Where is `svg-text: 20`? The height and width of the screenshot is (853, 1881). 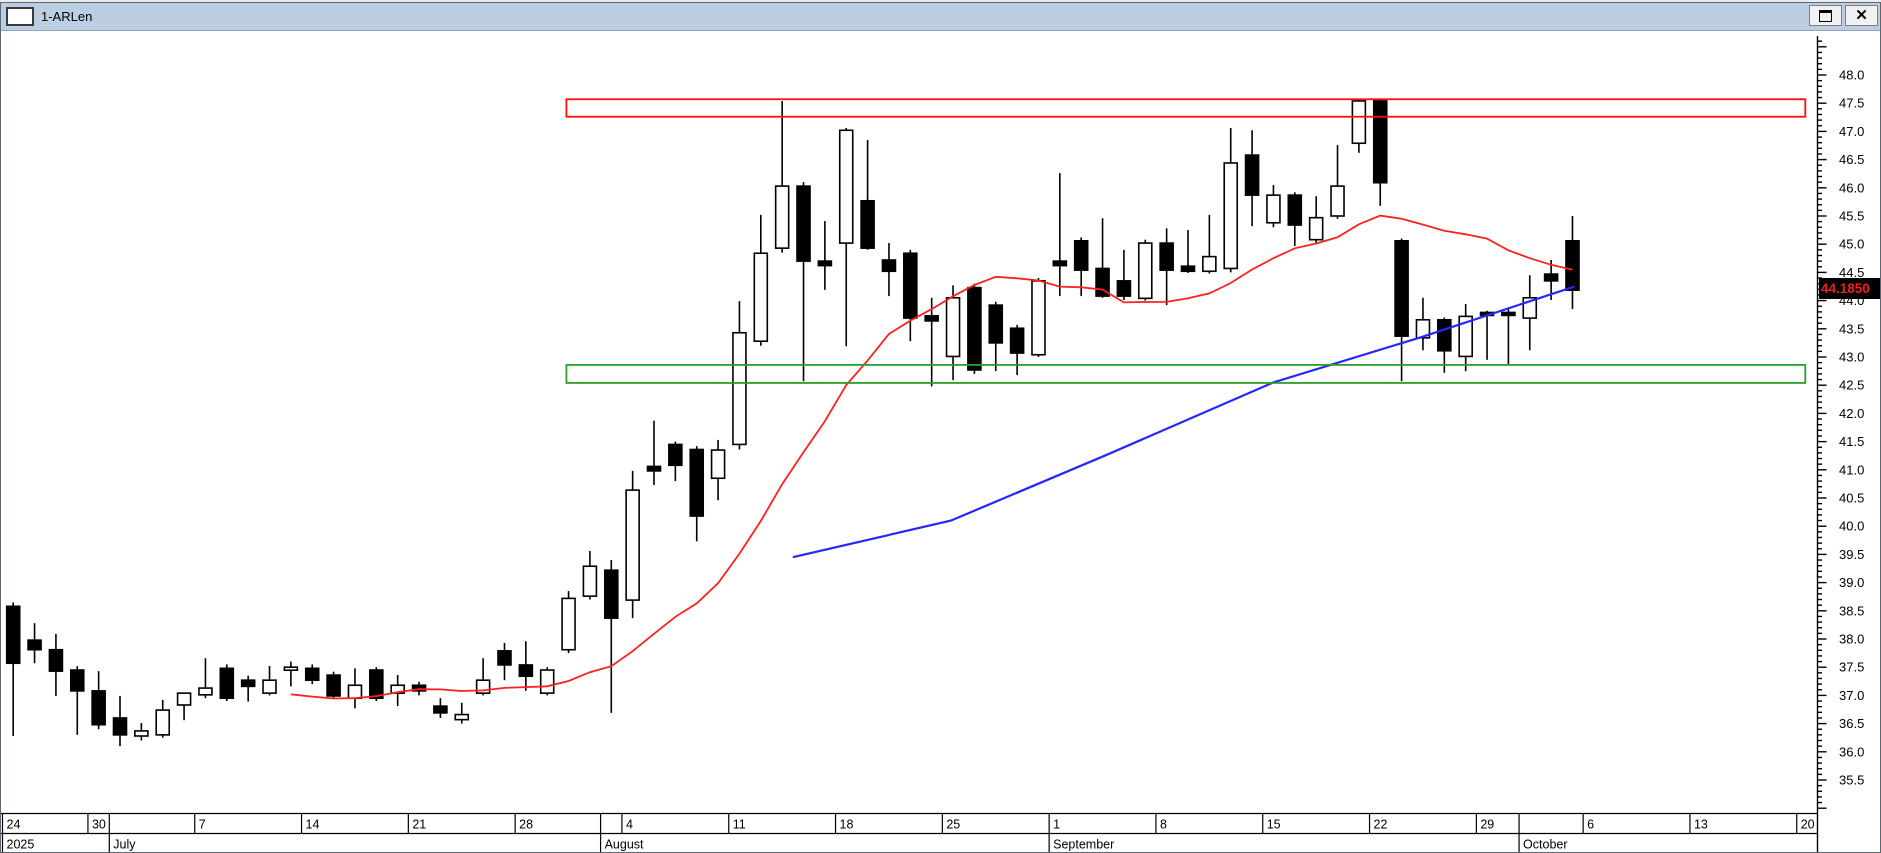 svg-text: 20 is located at coordinates (1808, 825).